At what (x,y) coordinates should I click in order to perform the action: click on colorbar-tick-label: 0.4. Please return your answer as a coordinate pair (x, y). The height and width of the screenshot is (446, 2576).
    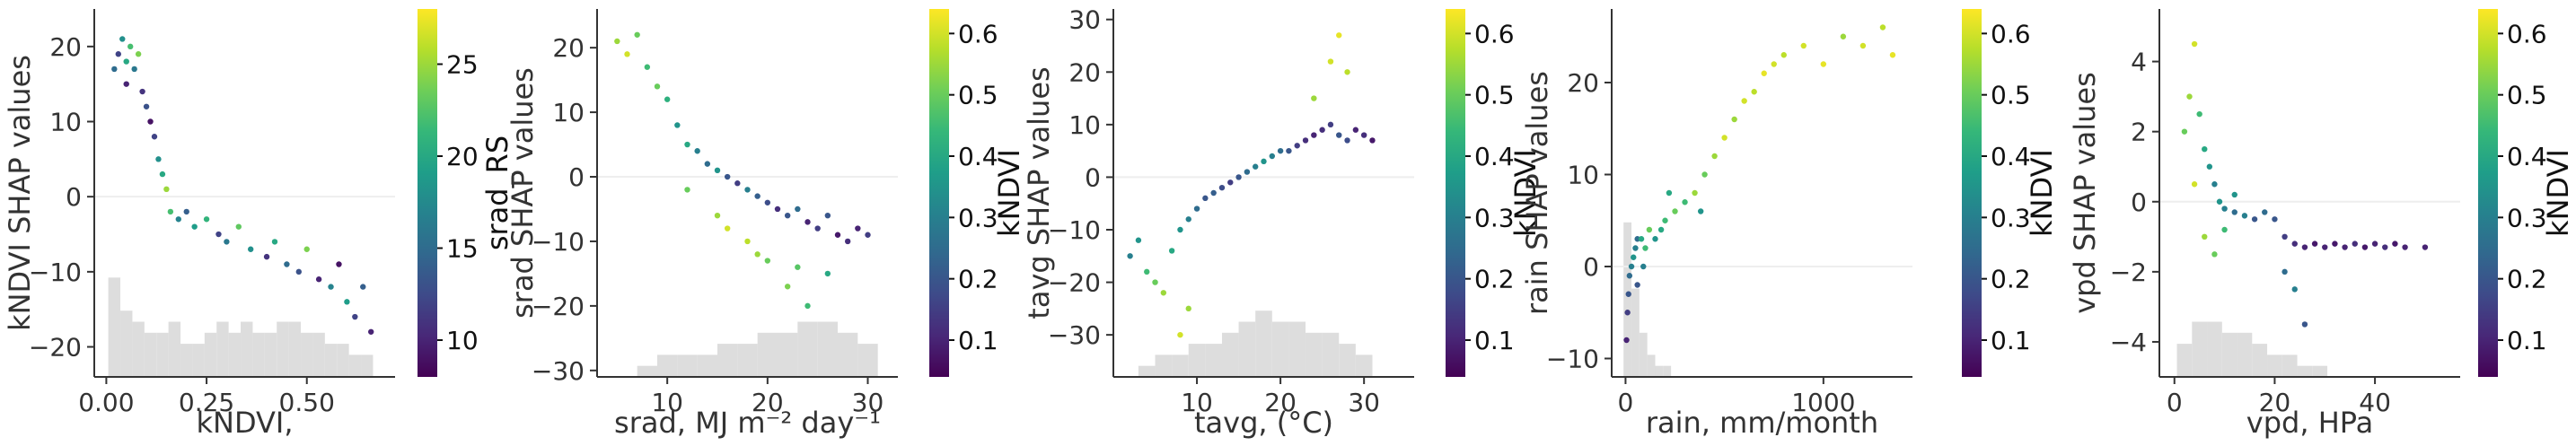
    Looking at the image, I should click on (1494, 156).